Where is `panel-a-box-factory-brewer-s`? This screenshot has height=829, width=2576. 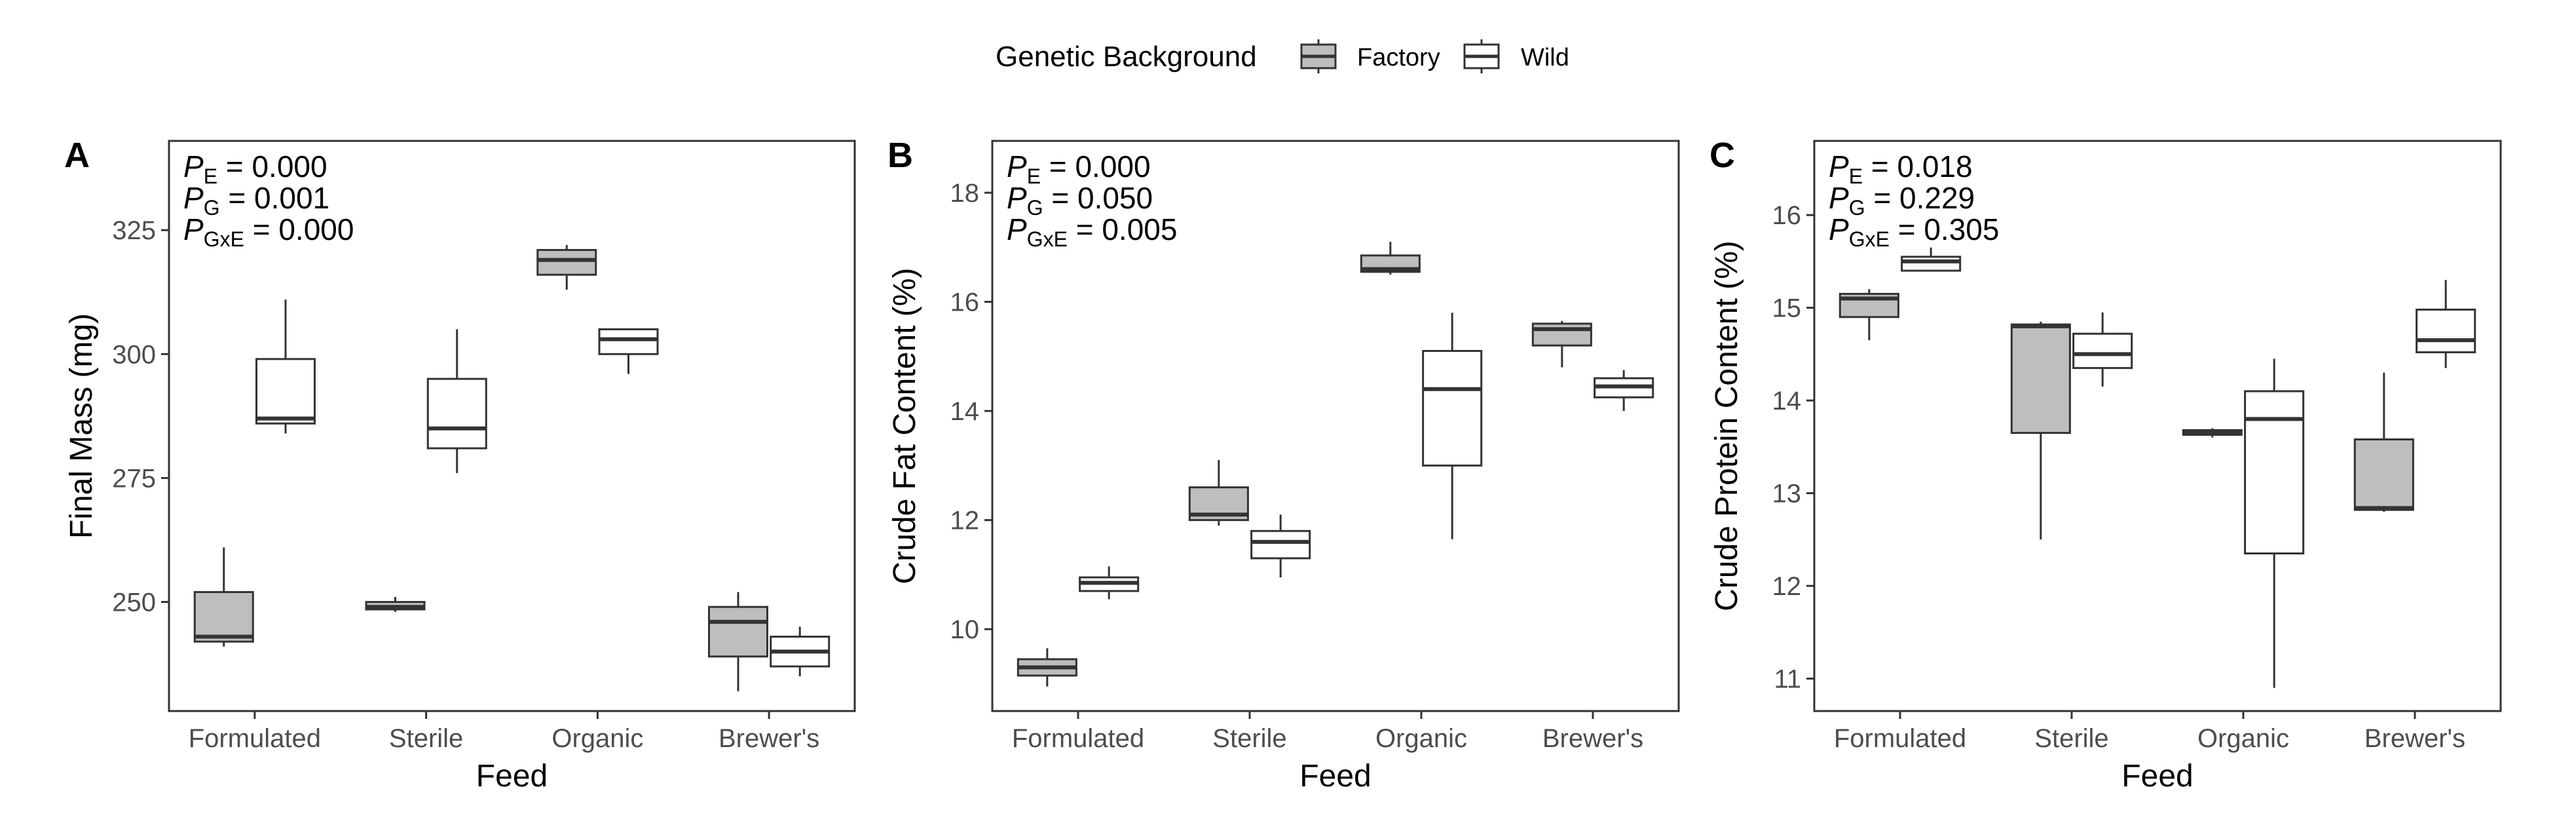 panel-a-box-factory-brewer-s is located at coordinates (738, 641).